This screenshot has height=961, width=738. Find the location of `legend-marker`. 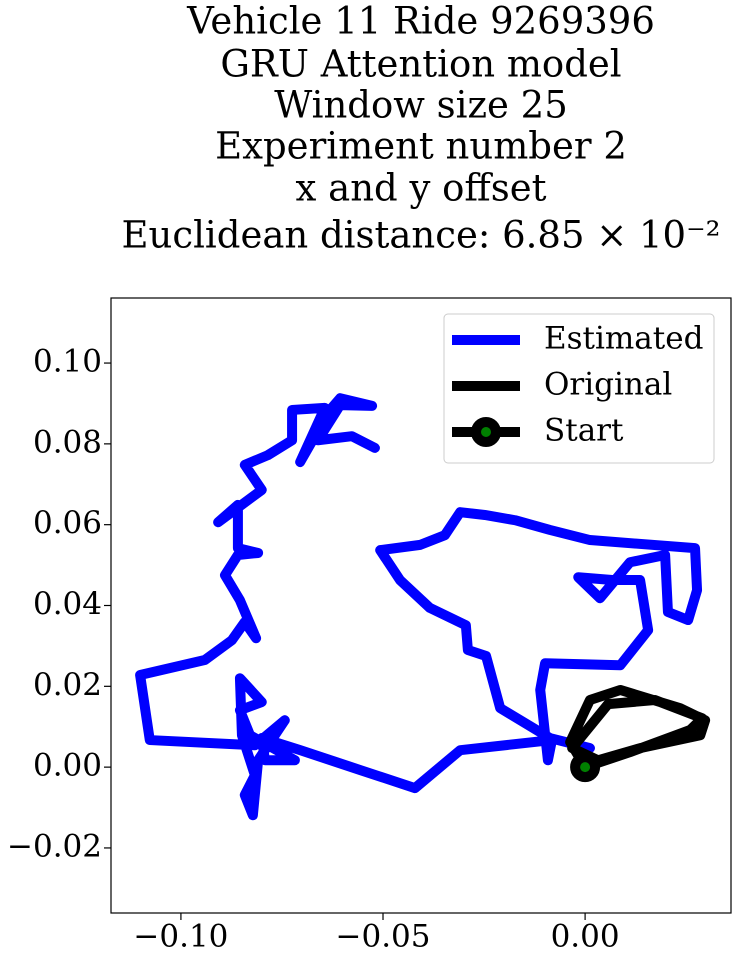

legend-marker is located at coordinates (486, 432).